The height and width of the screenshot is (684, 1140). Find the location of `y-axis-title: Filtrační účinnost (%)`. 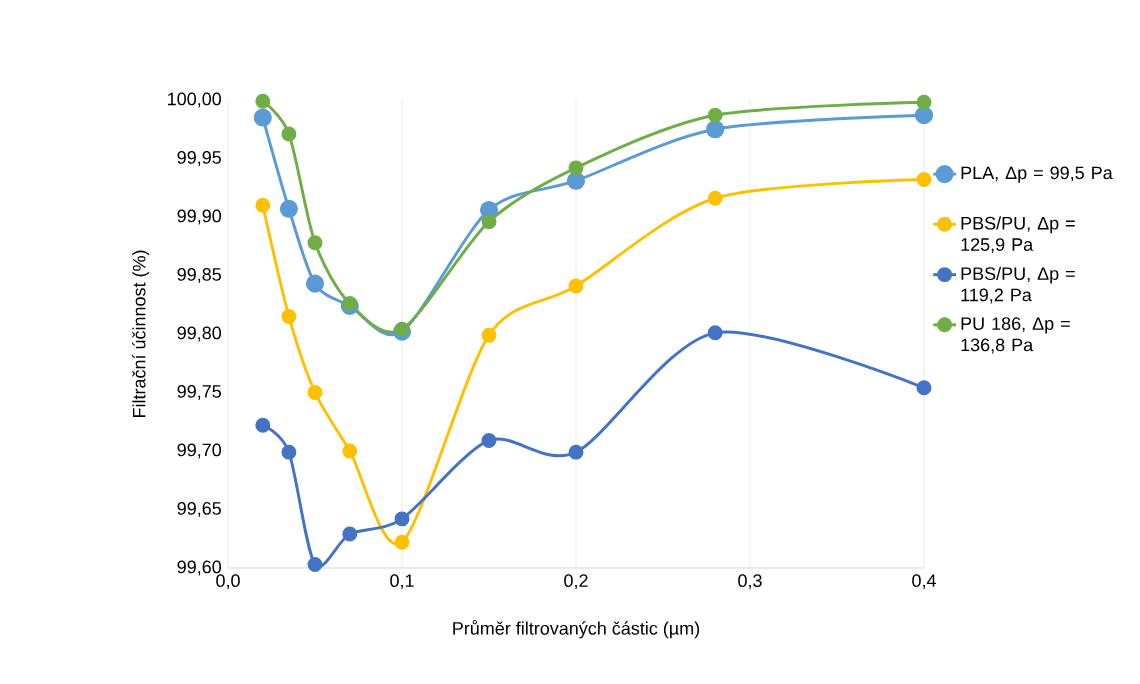

y-axis-title: Filtrační účinnost (%) is located at coordinates (141, 334).